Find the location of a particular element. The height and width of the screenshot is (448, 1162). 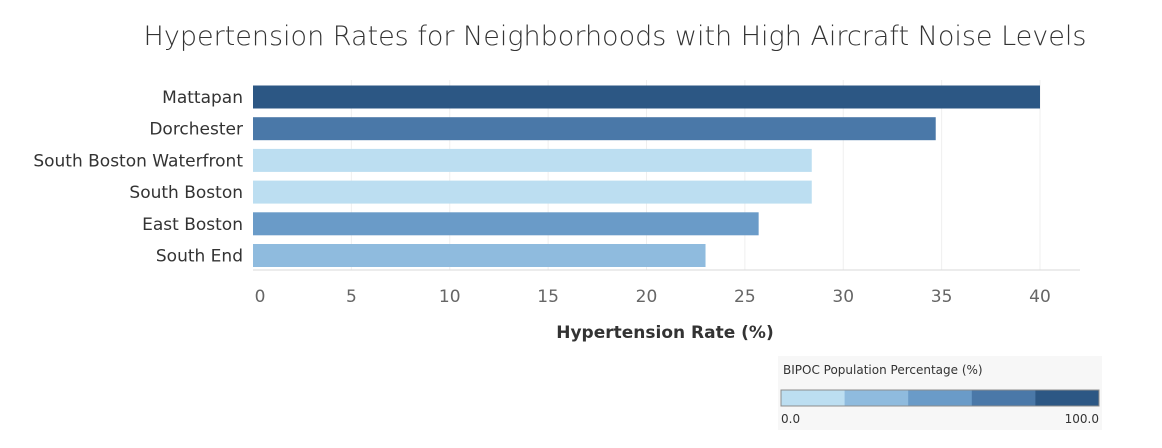

bar-south-boston is located at coordinates (532, 192).